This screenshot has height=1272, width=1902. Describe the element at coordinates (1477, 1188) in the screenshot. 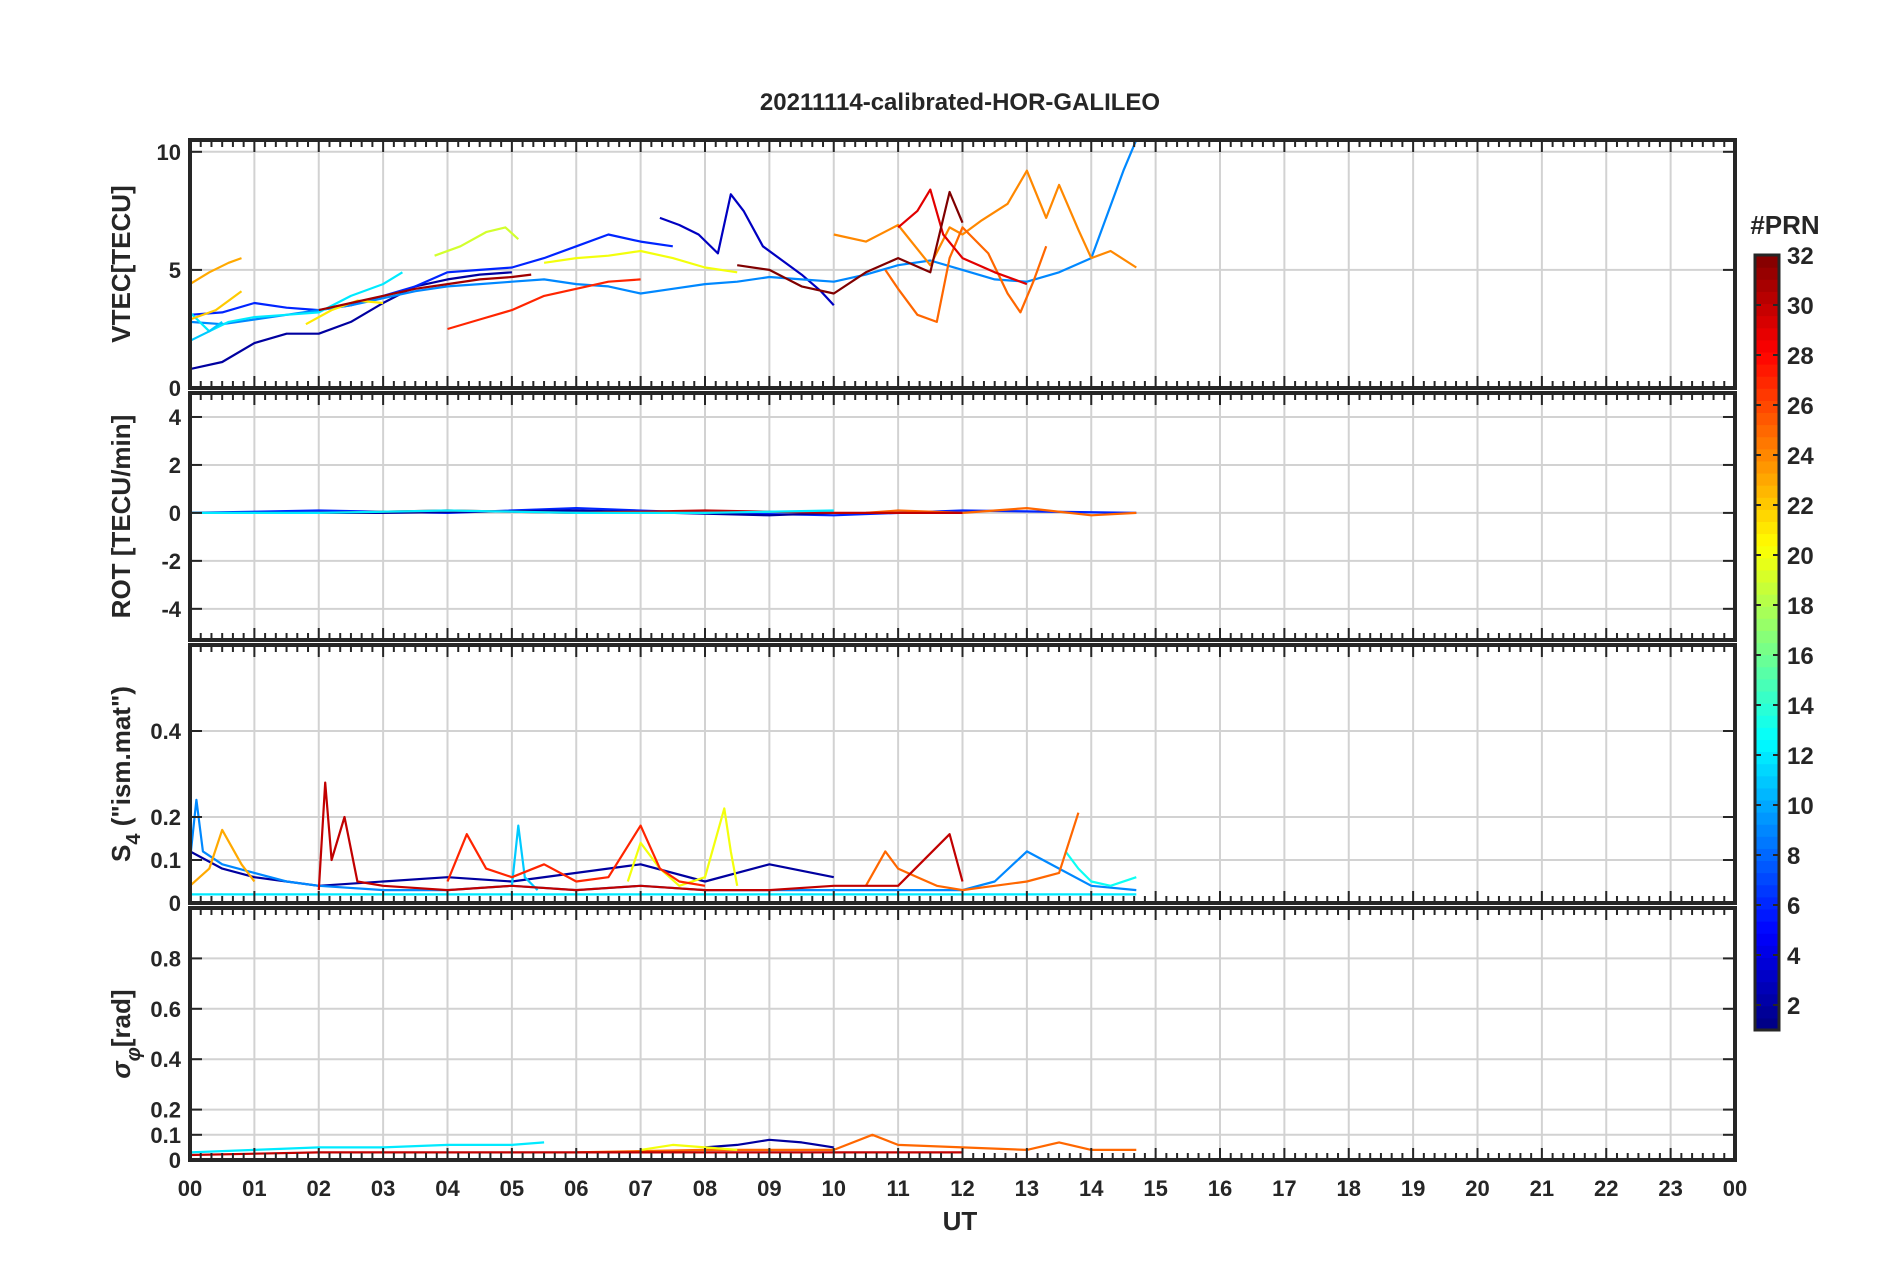

I see `x-tick-label: 20` at that location.